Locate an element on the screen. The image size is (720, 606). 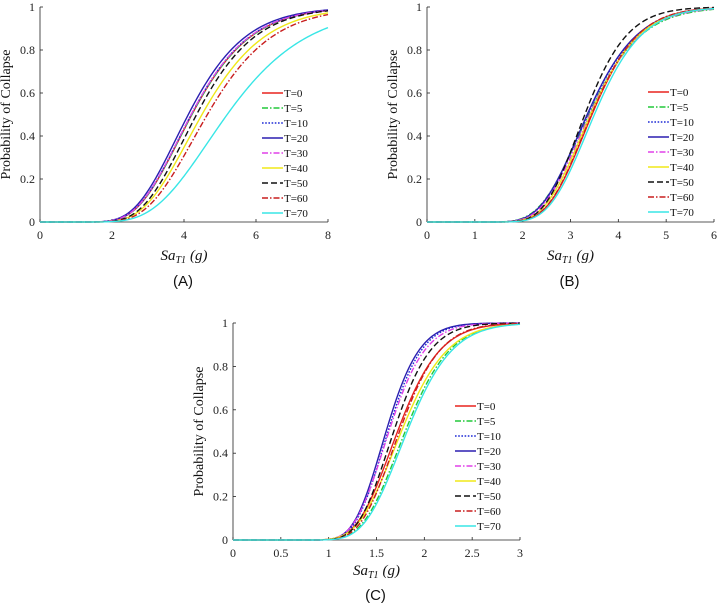
panel-label: (A) is located at coordinates (183, 281).